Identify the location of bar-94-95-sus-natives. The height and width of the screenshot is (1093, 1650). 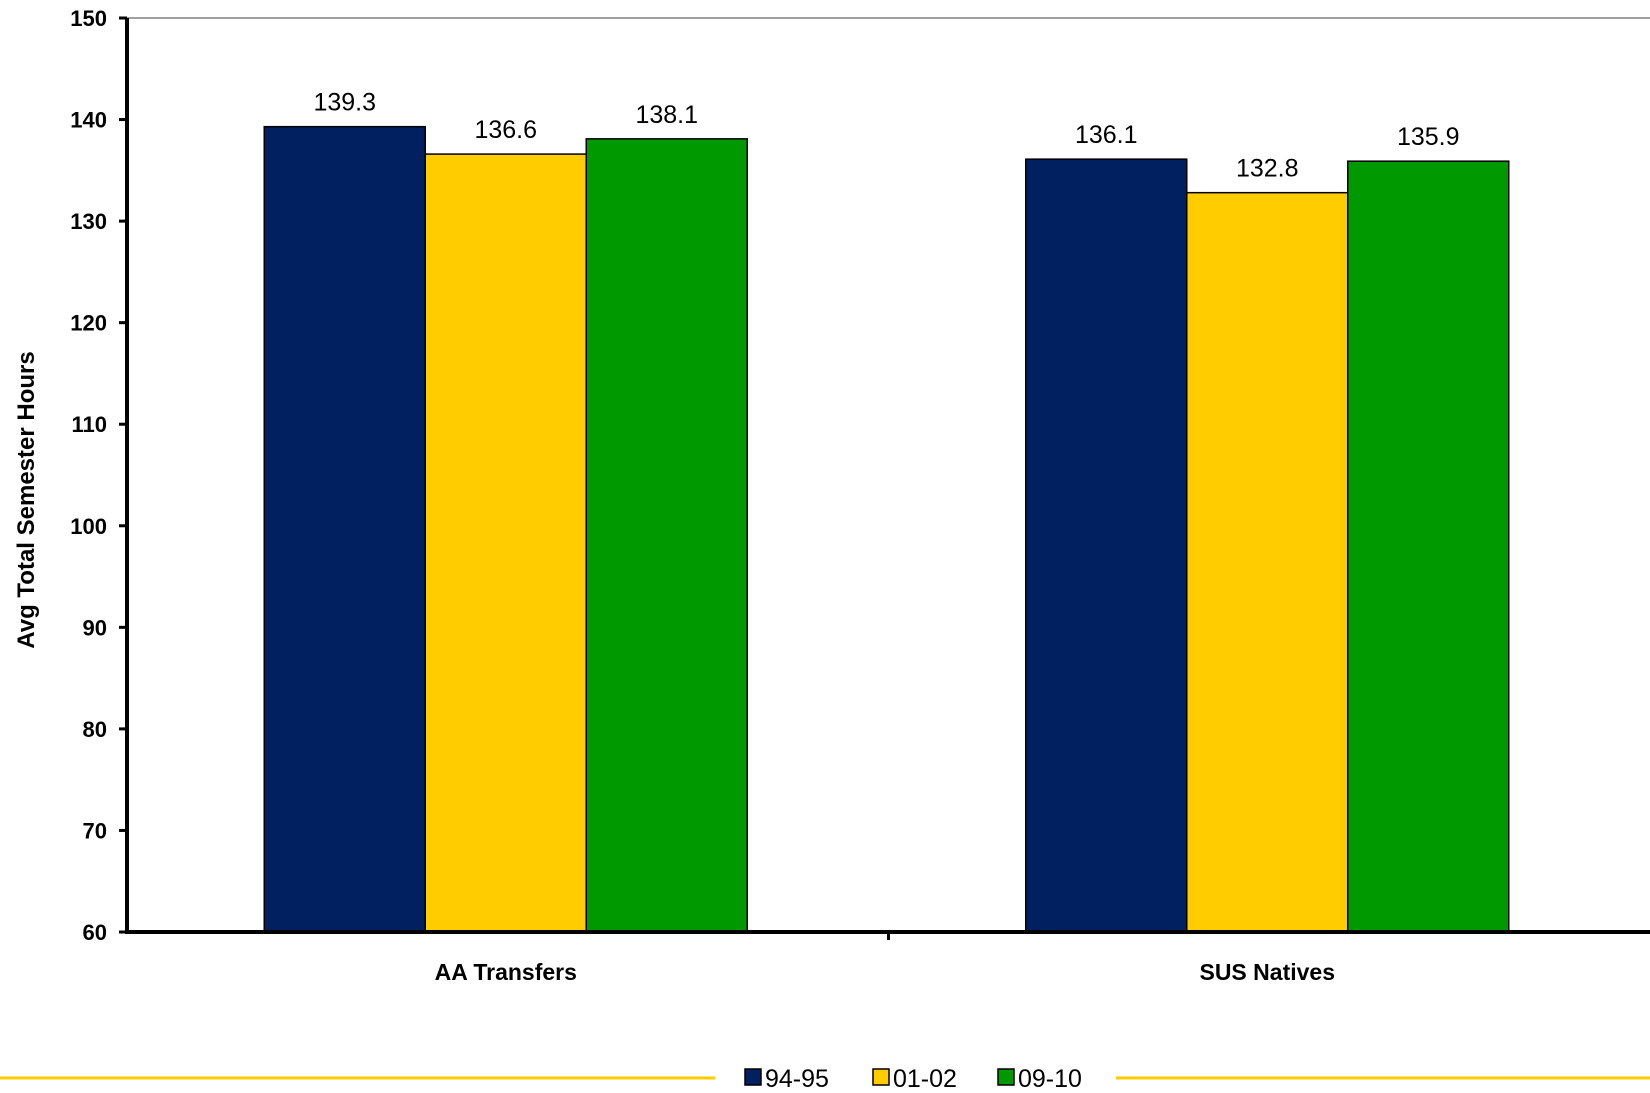
(1106, 545).